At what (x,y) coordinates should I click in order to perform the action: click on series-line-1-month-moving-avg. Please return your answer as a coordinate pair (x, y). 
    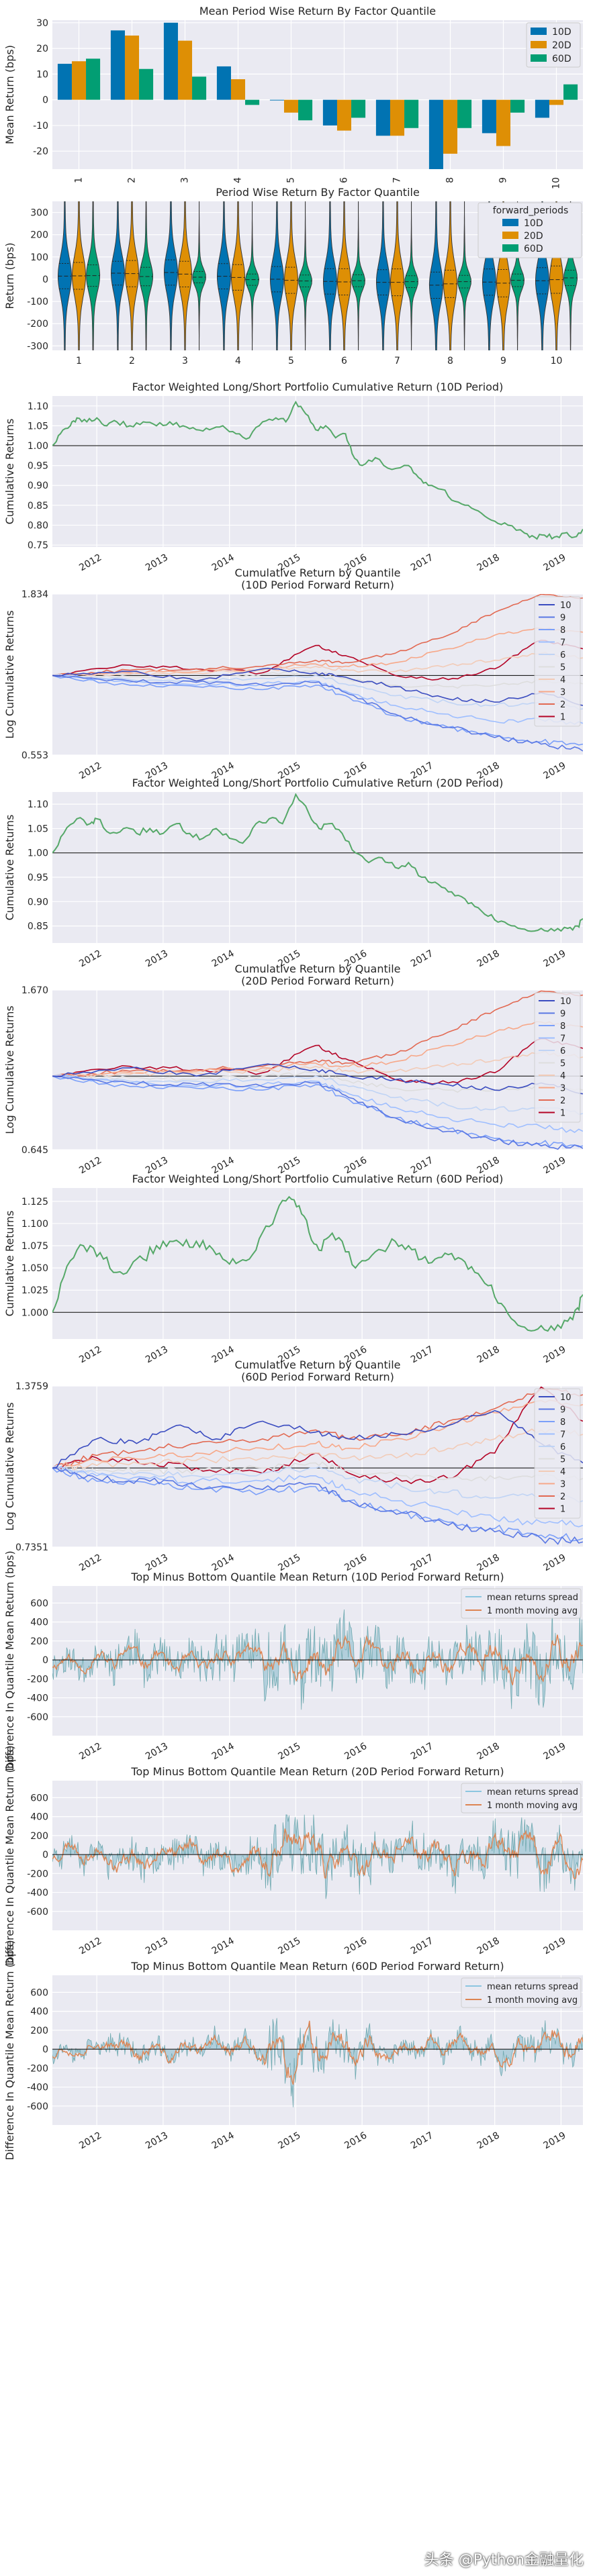
    Looking at the image, I should click on (317, 2052).